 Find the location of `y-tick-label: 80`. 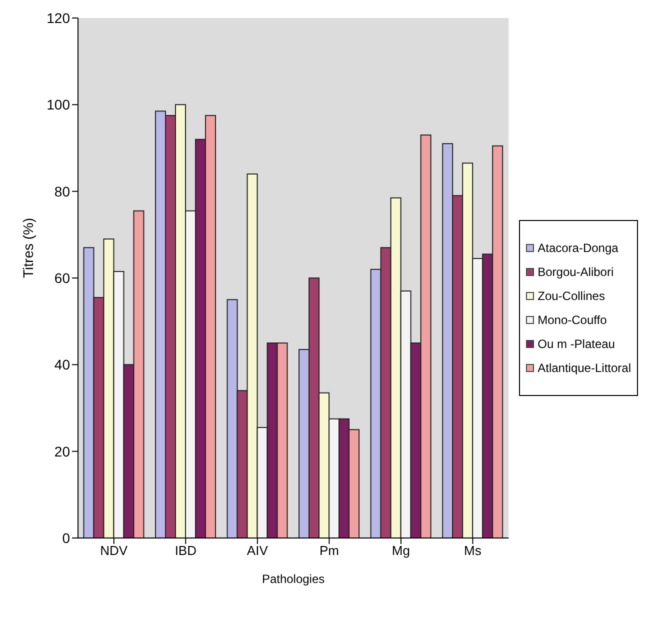

y-tick-label: 80 is located at coordinates (62, 191).